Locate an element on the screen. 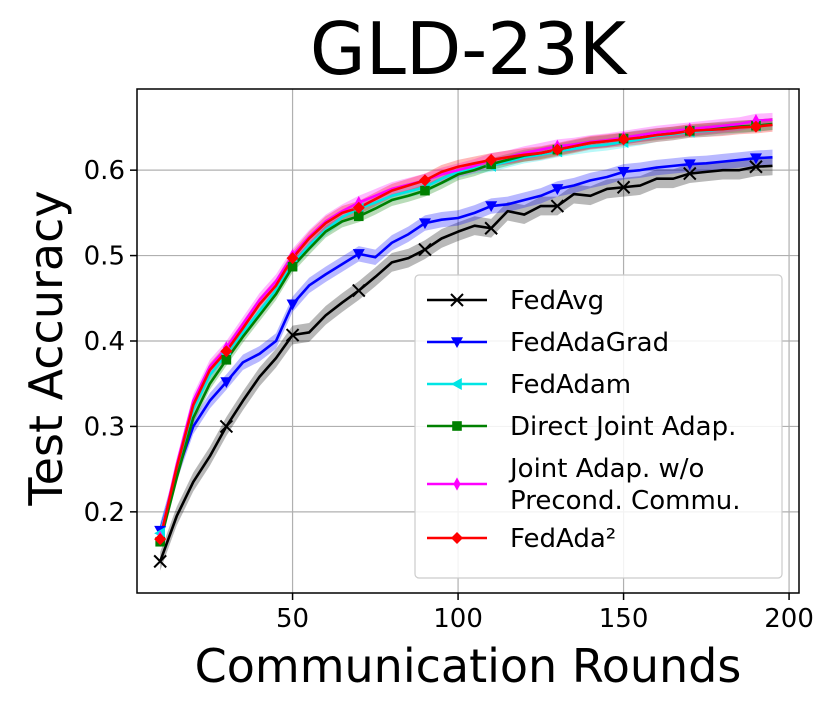  legend-label: Precond. Commu. is located at coordinates (625, 501).